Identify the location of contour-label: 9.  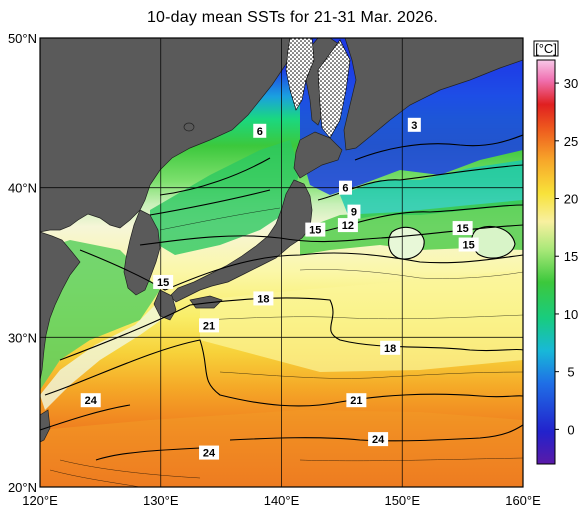
(354, 211).